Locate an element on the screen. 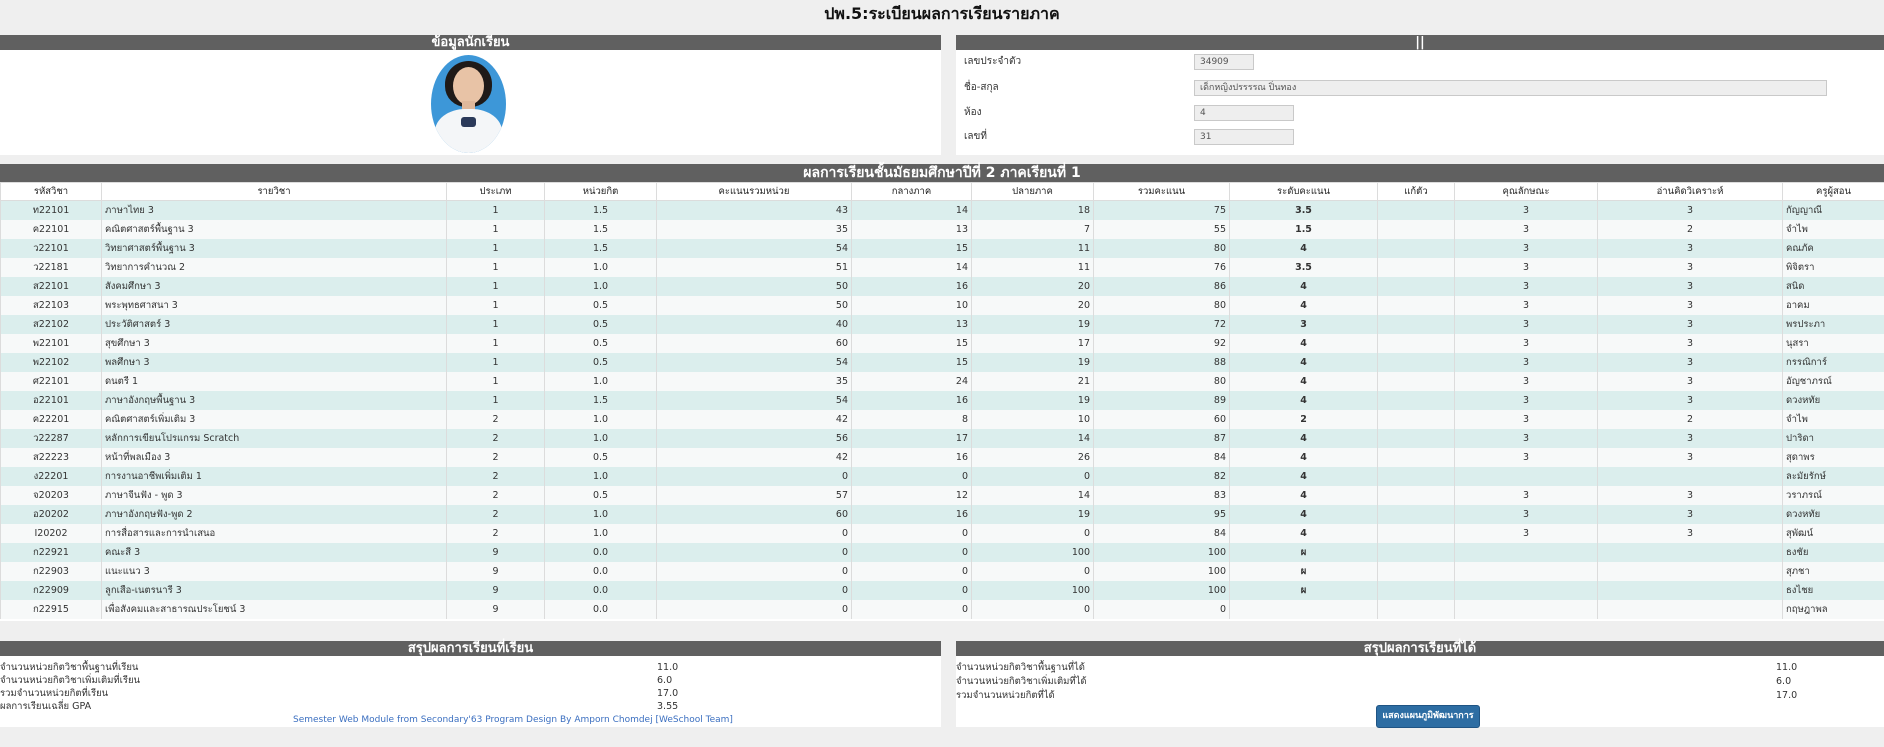 The height and width of the screenshot is (747, 1884). table-row: ก22903 แนะแนว 3 9 0.0 0 0 0 100 ผสุภชา is located at coordinates (942, 571).